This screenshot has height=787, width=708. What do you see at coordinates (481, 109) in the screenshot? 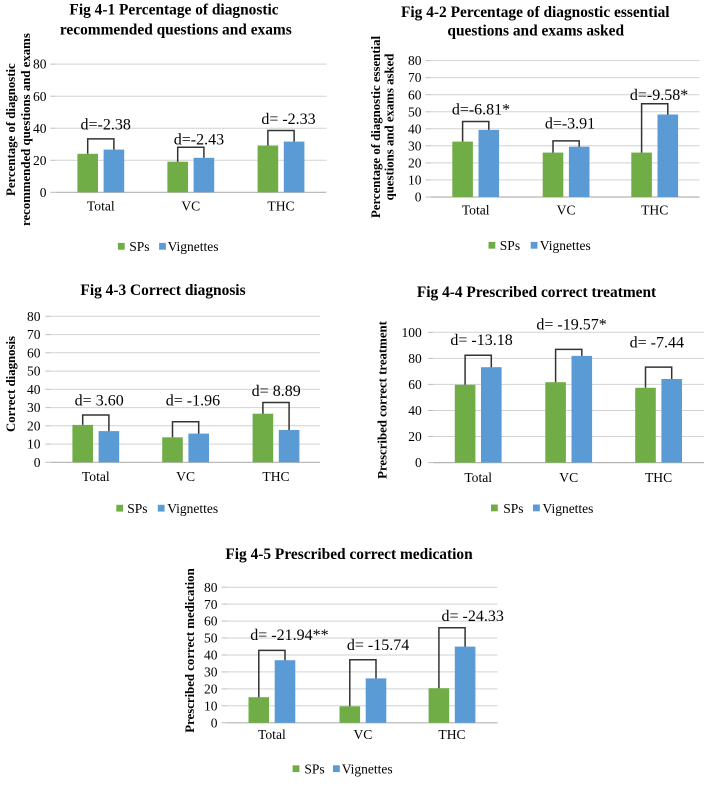
I see `svg-text: d=-6.81*` at bounding box center [481, 109].